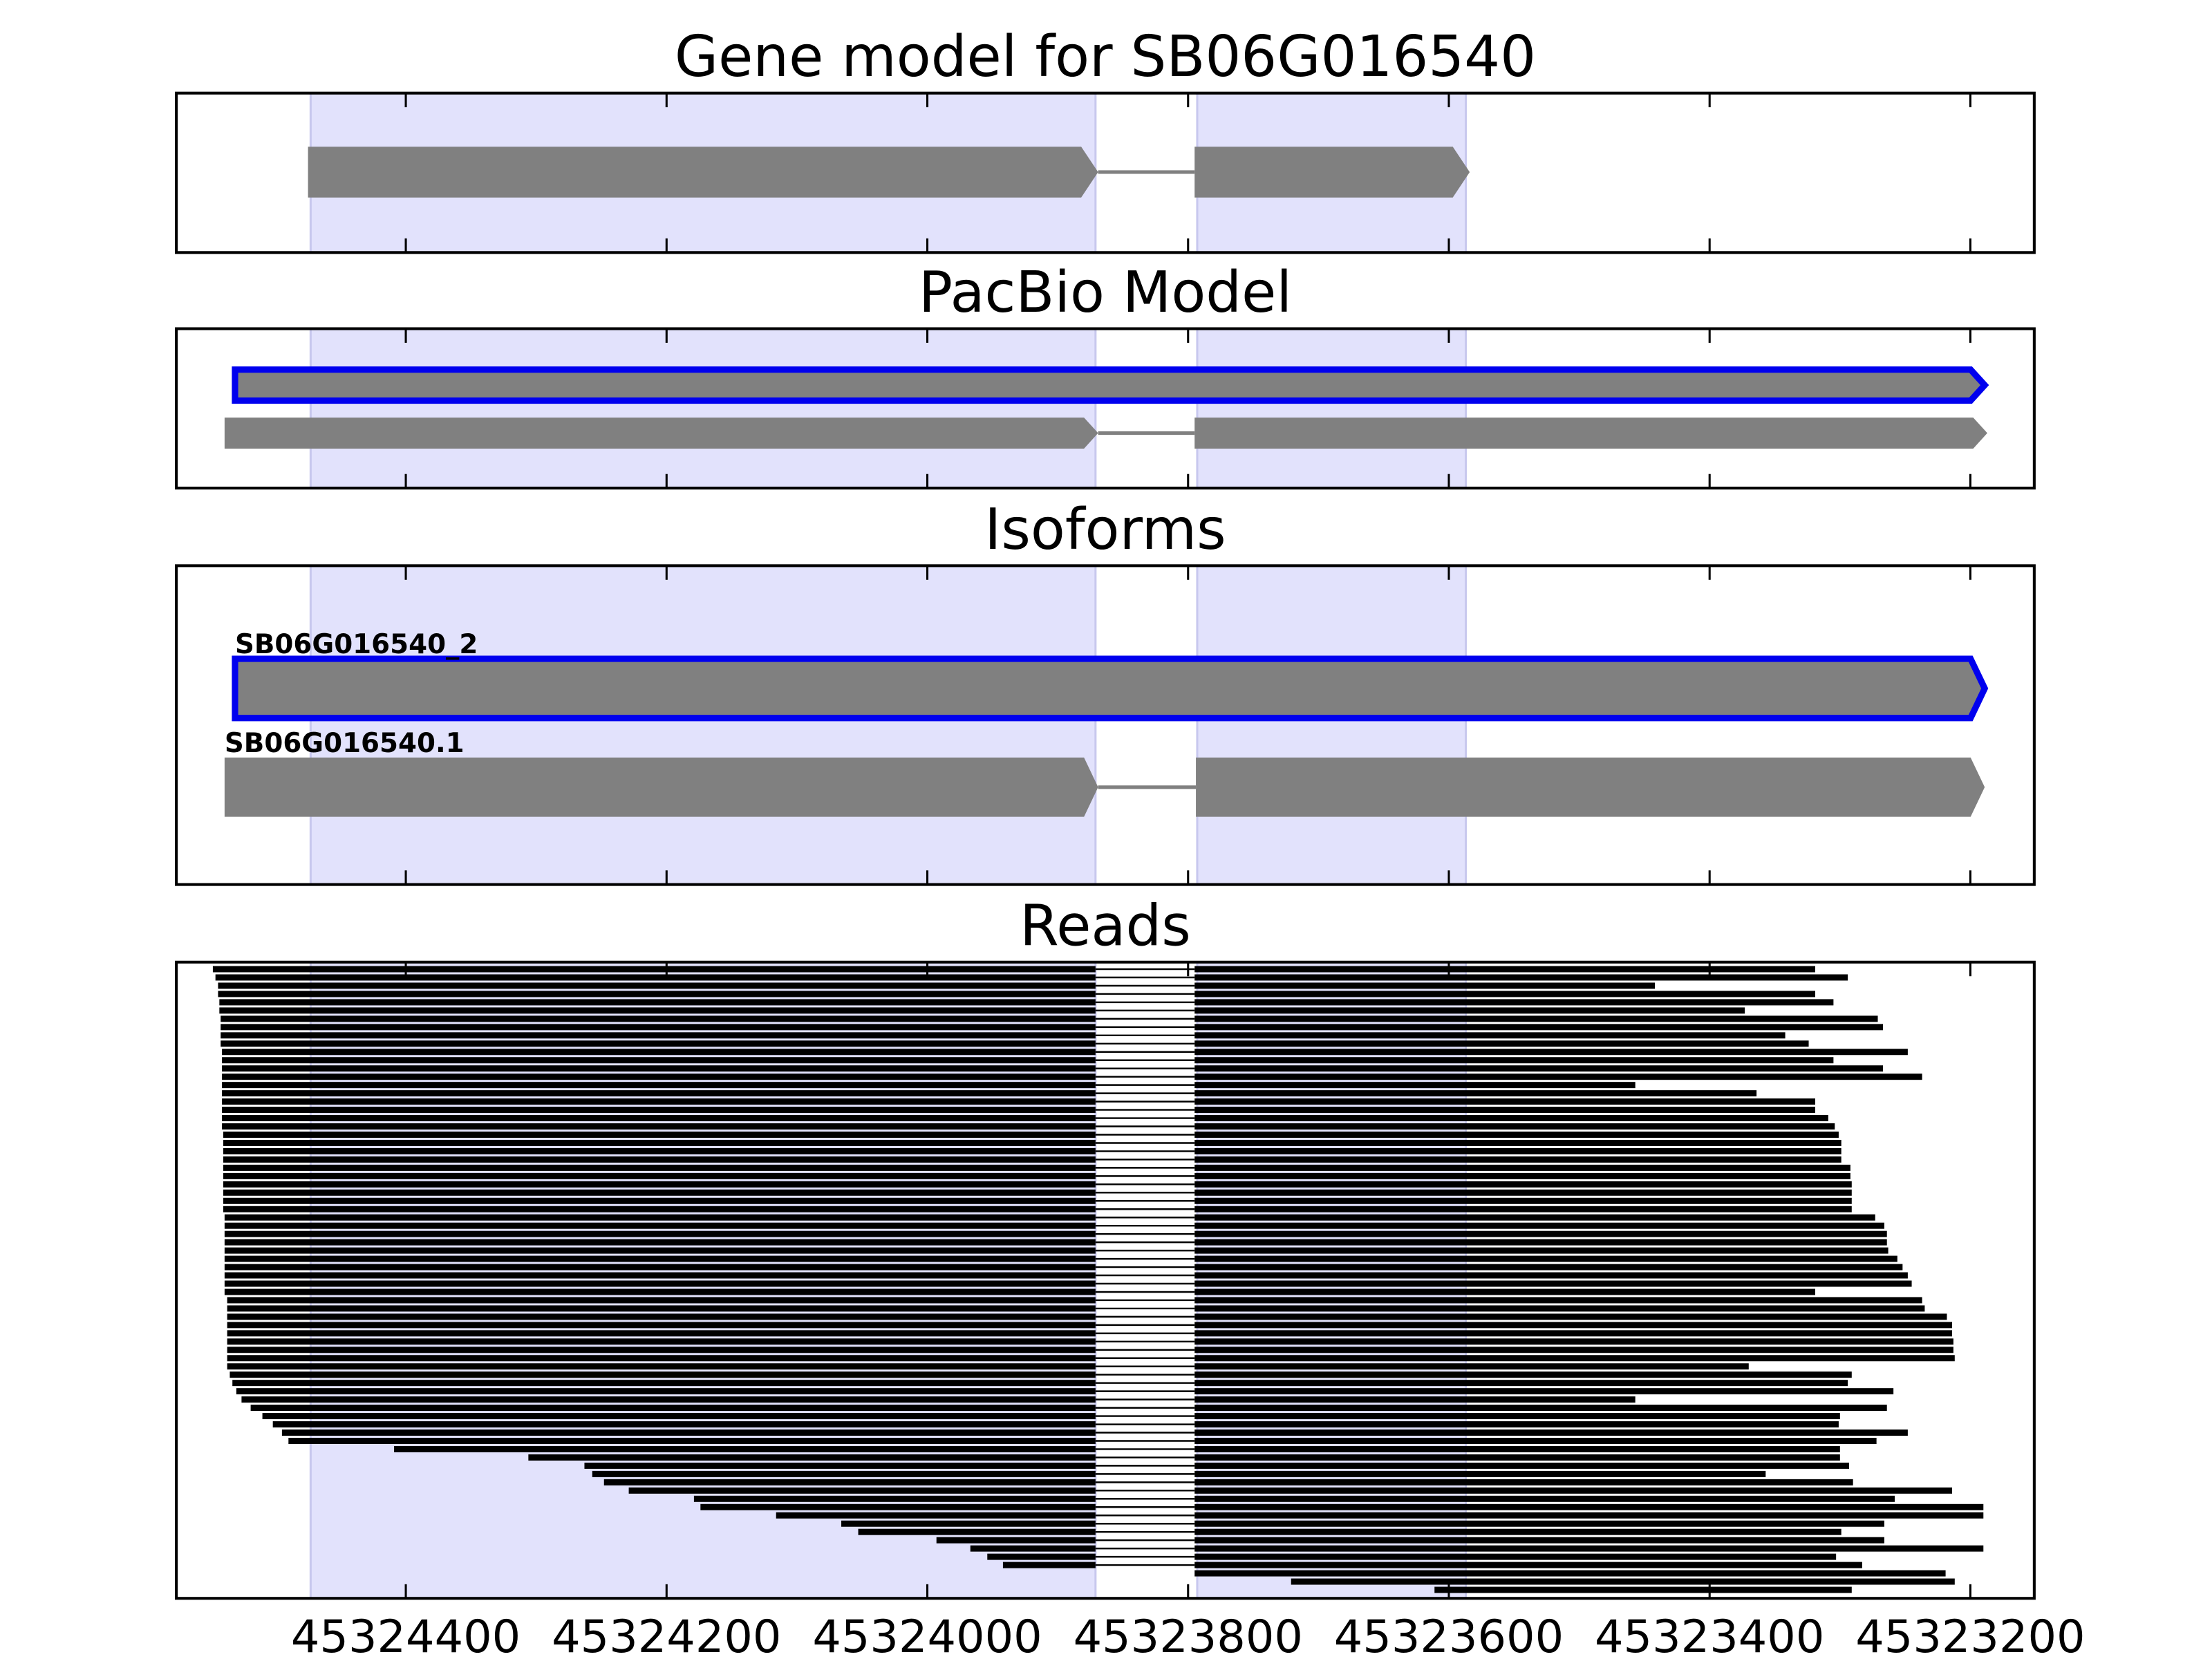 This screenshot has height=1659, width=2212. I want to click on panel-title: PacBio Model, so click(1105, 293).